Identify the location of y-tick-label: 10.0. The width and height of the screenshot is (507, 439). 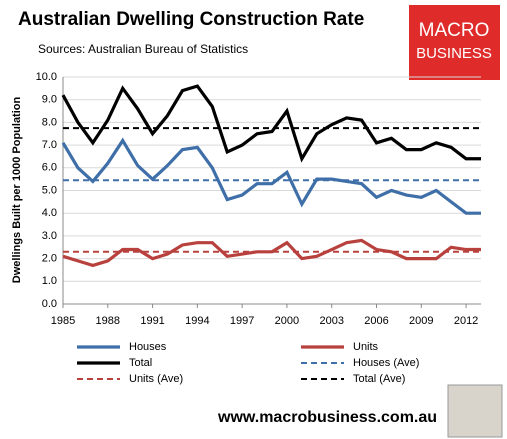
(46, 77).